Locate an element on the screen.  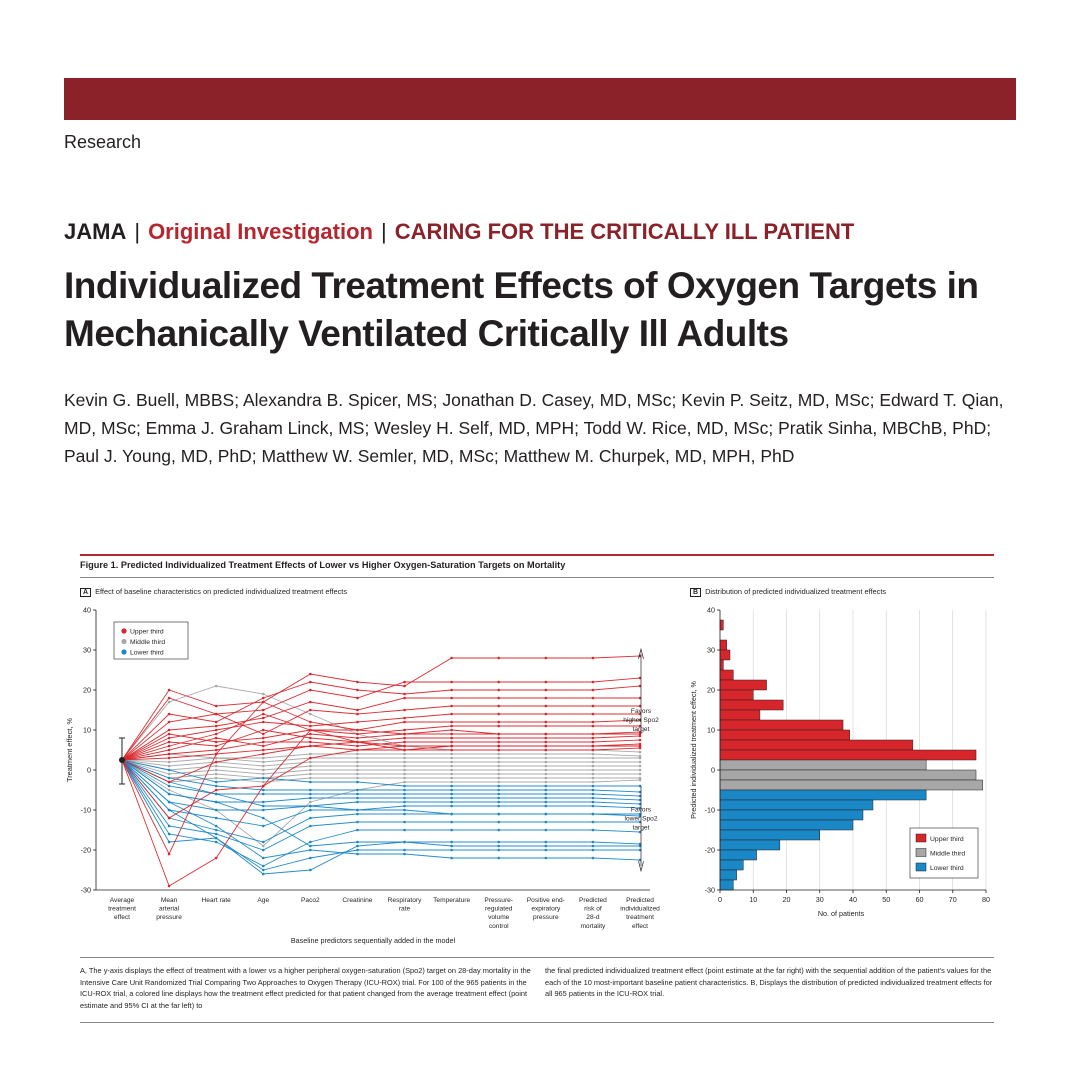
x-category-label-line: Creatinine is located at coordinates (357, 900).